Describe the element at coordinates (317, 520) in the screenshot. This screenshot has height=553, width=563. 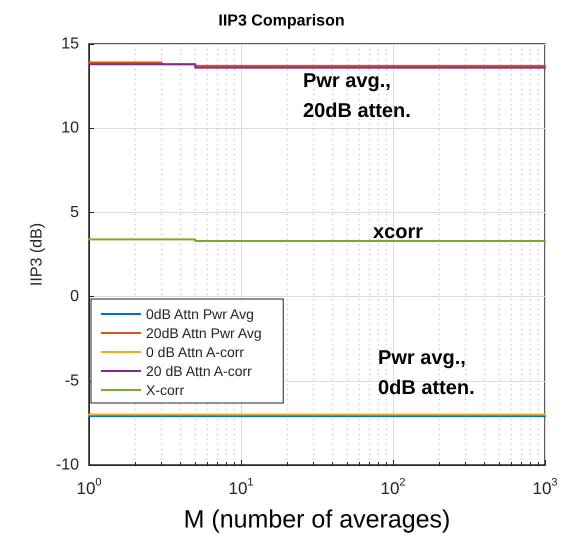
I see `x-axis-title: M (number of averages)` at that location.